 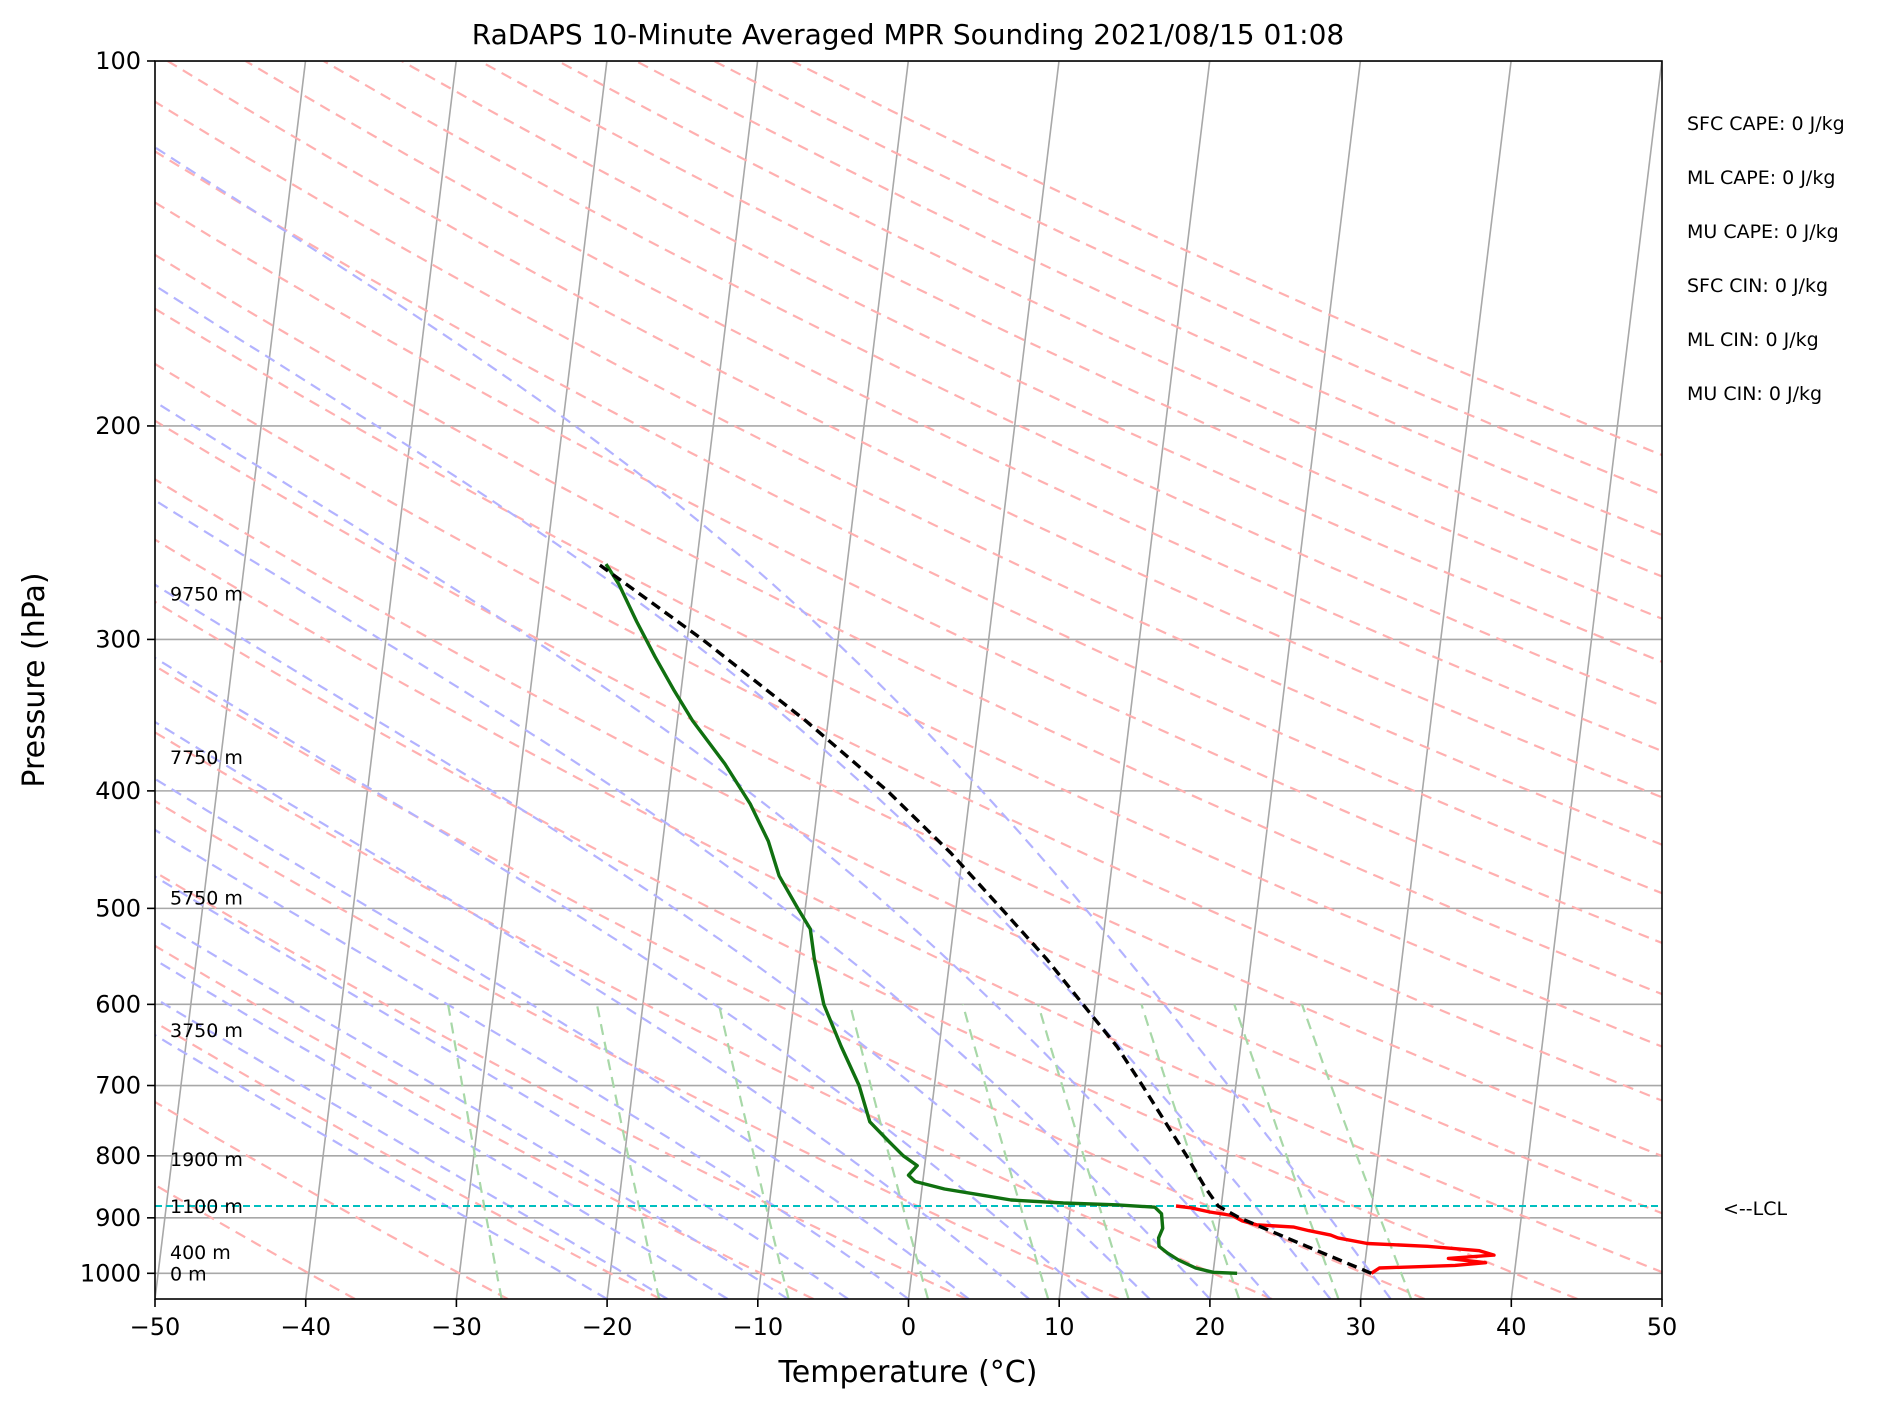 What do you see at coordinates (908, 1372) in the screenshot?
I see `x-axis-label: Temperature (°C)` at bounding box center [908, 1372].